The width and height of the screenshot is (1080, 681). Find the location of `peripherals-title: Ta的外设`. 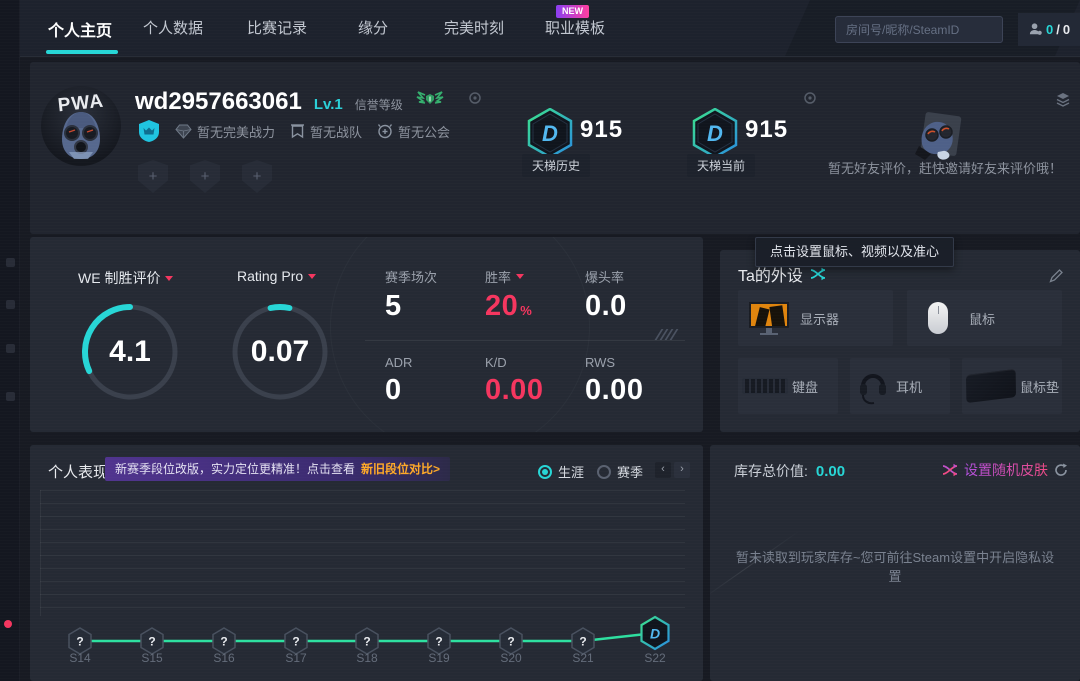

peripherals-title: Ta的外设 is located at coordinates (782, 274).